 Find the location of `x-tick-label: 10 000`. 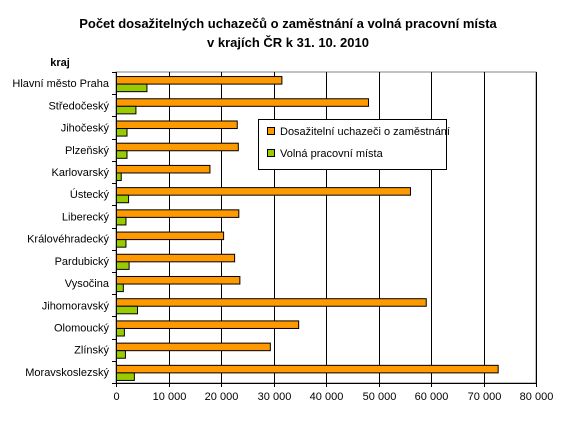

x-tick-label: 10 000 is located at coordinates (170, 397).